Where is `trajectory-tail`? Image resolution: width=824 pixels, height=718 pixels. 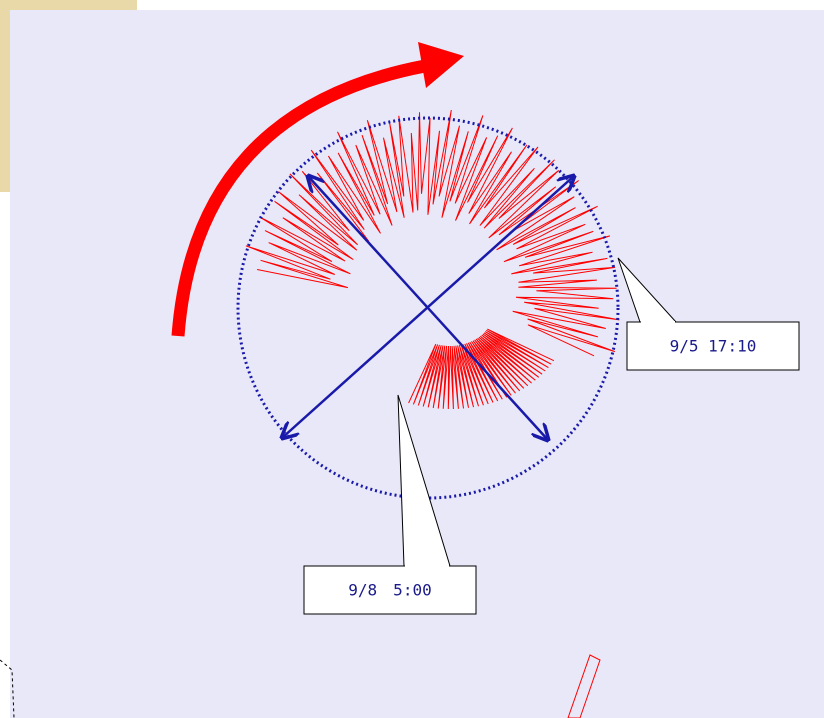 trajectory-tail is located at coordinates (584, 686).